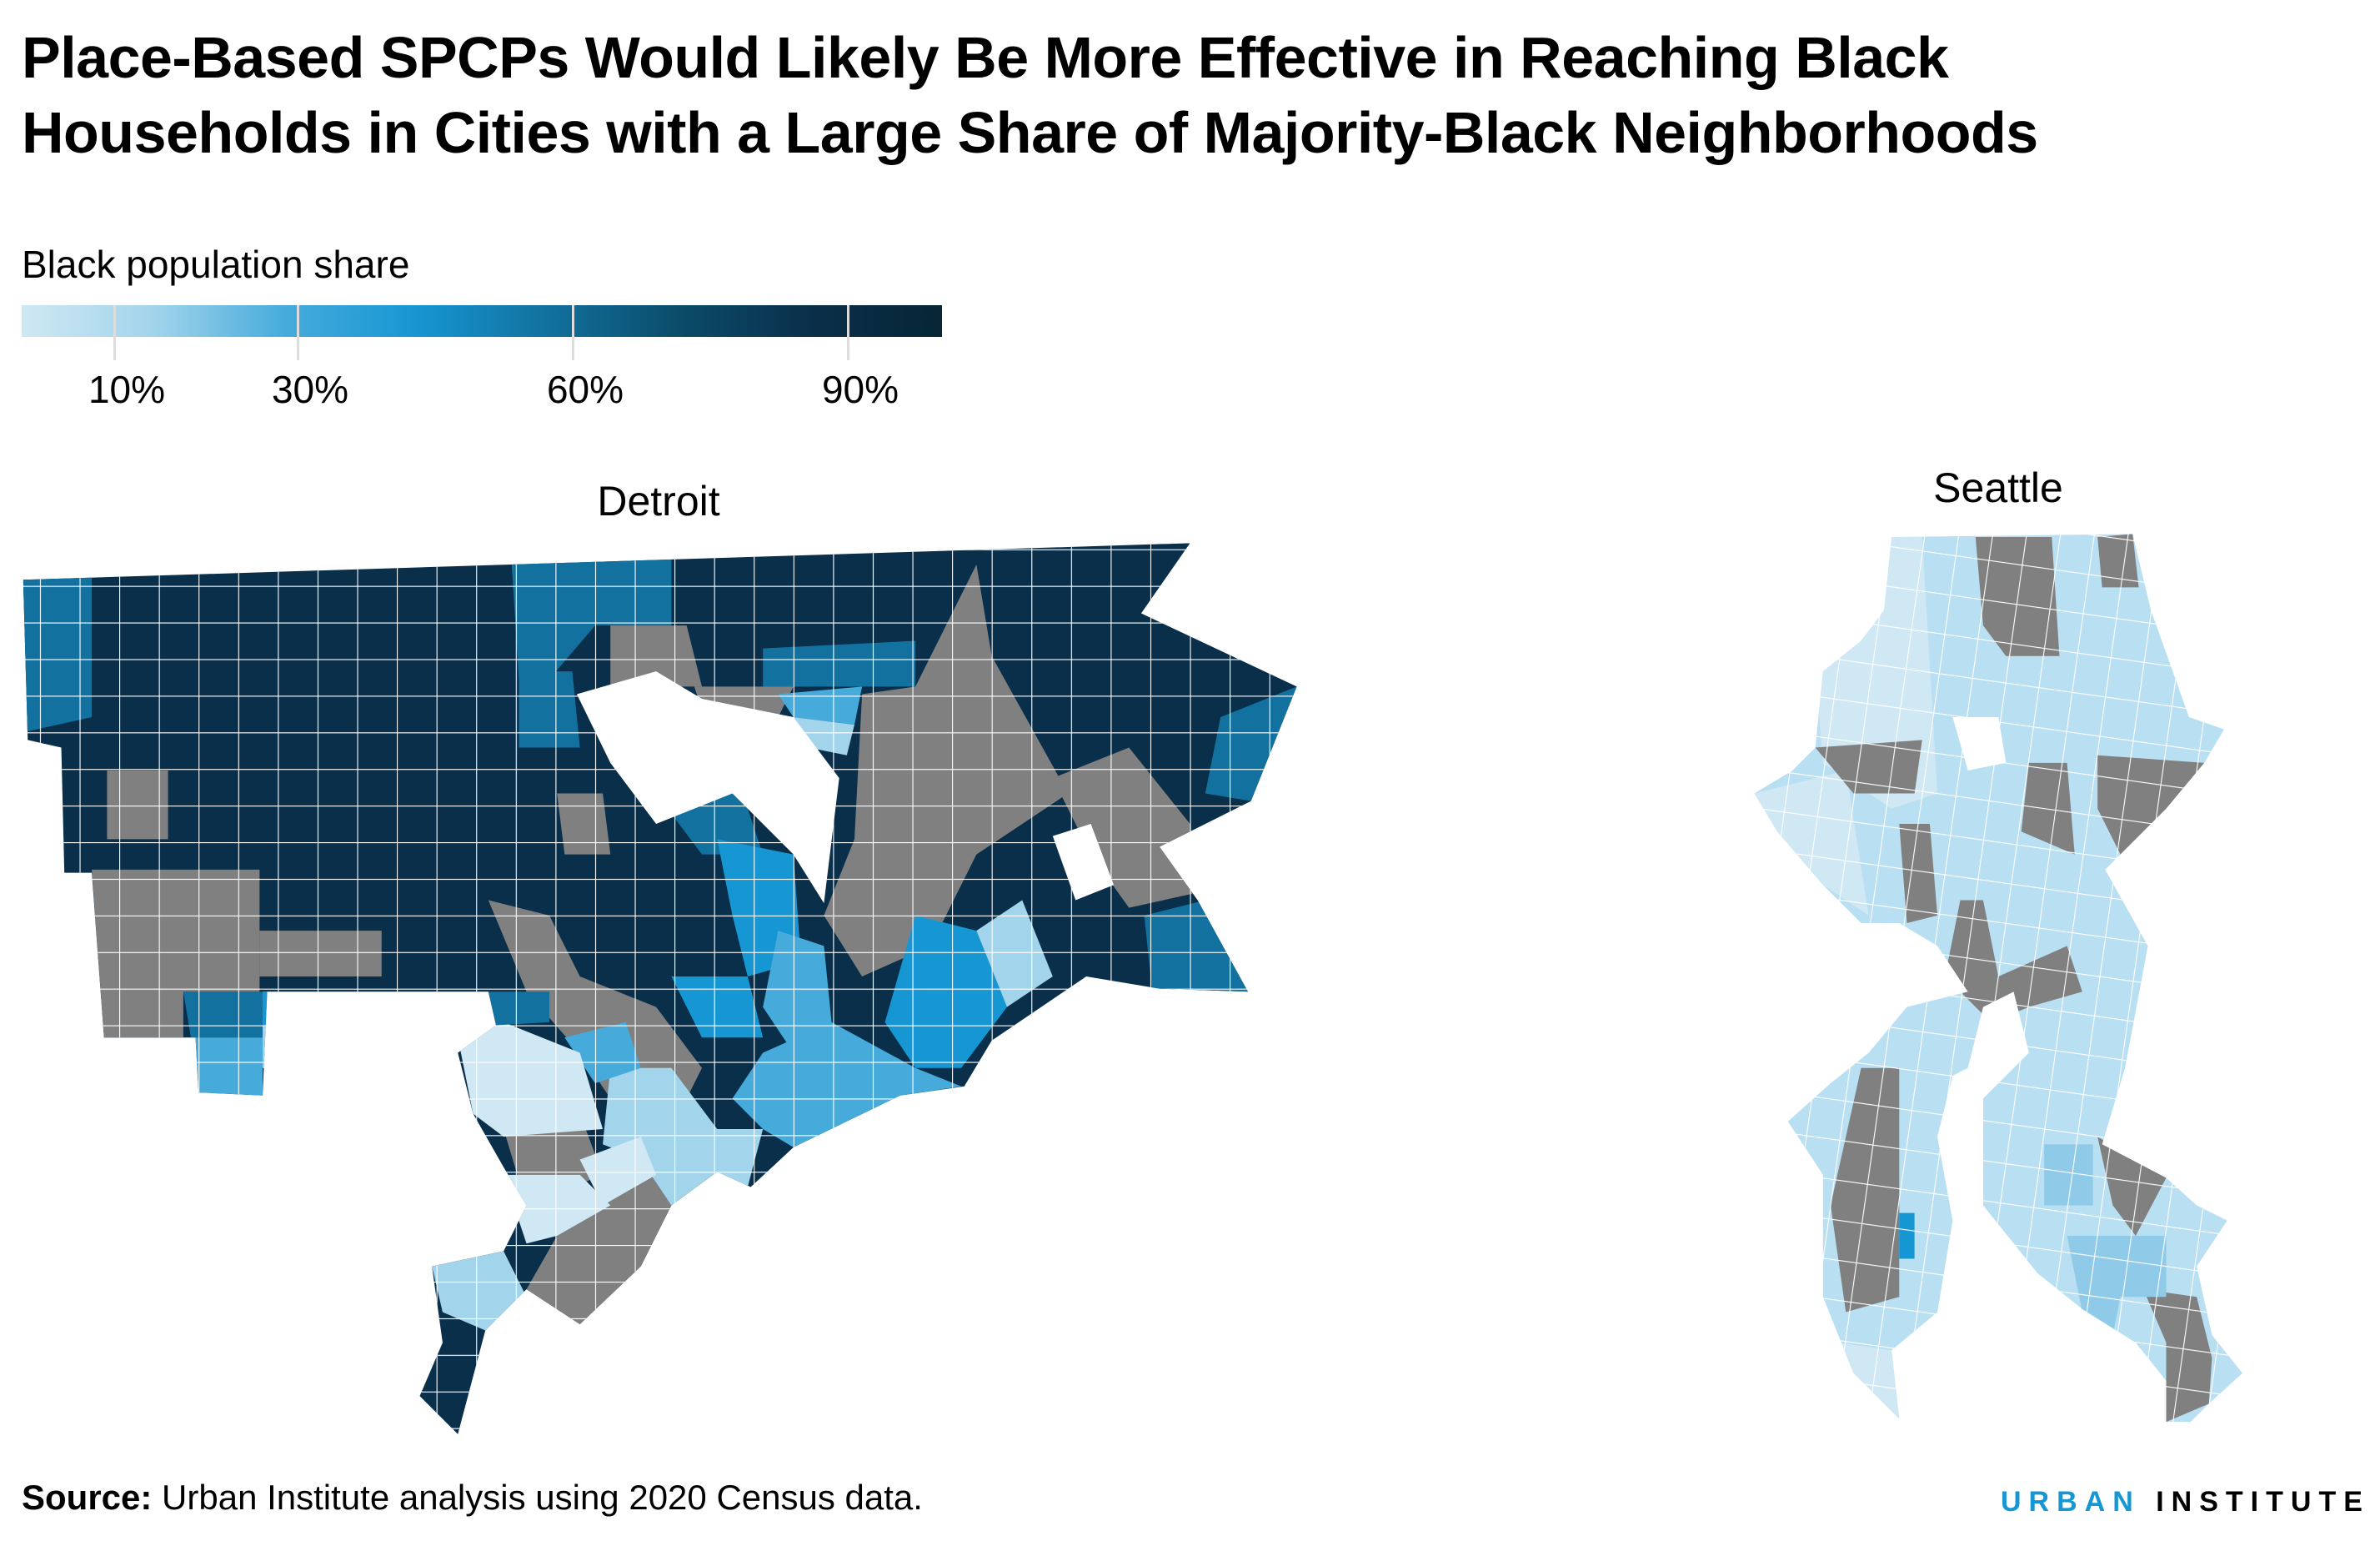  What do you see at coordinates (310, 389) in the screenshot?
I see `legend-tick-label: 30%` at bounding box center [310, 389].